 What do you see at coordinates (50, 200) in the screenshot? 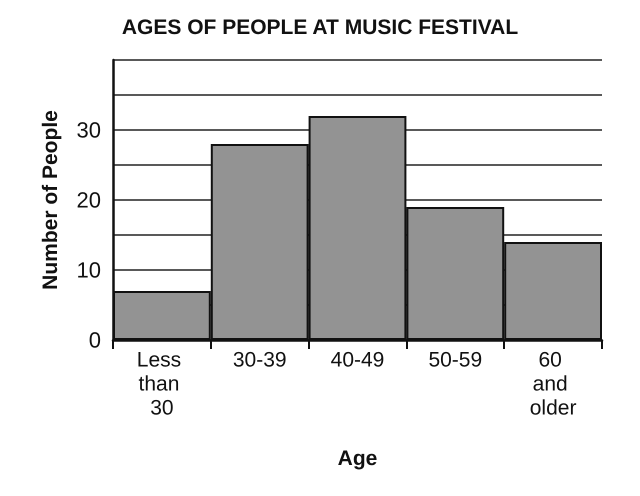
I see `y-axis-title: Number of People` at bounding box center [50, 200].